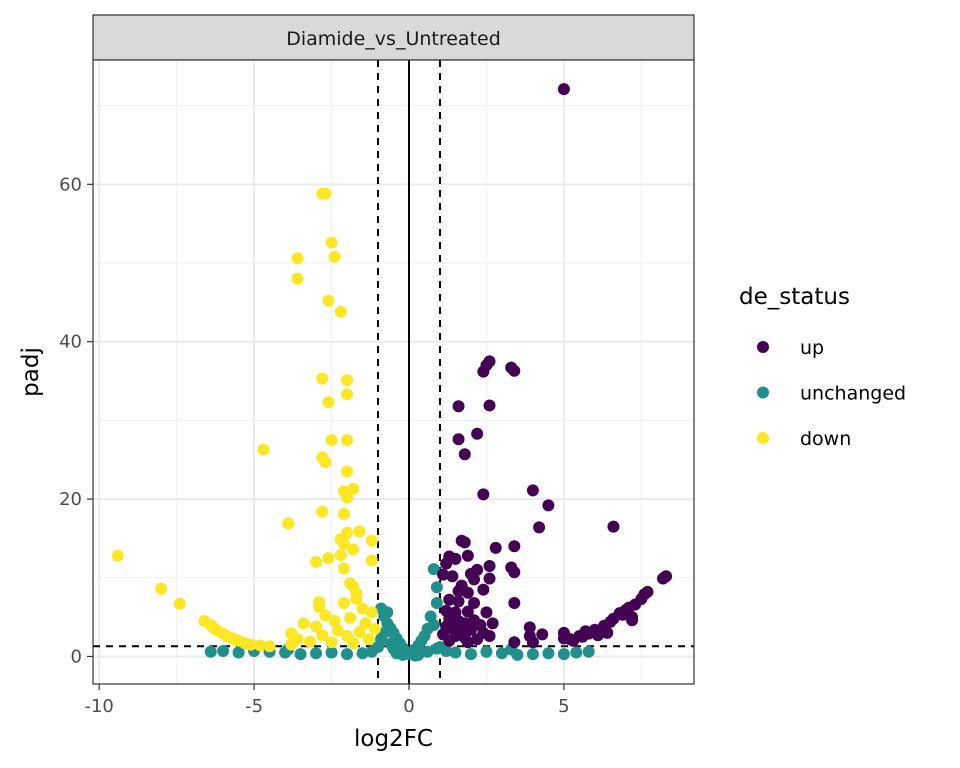 The width and height of the screenshot is (960, 768). Describe the element at coordinates (408, 706) in the screenshot. I see `x-tick-label: 0` at that location.